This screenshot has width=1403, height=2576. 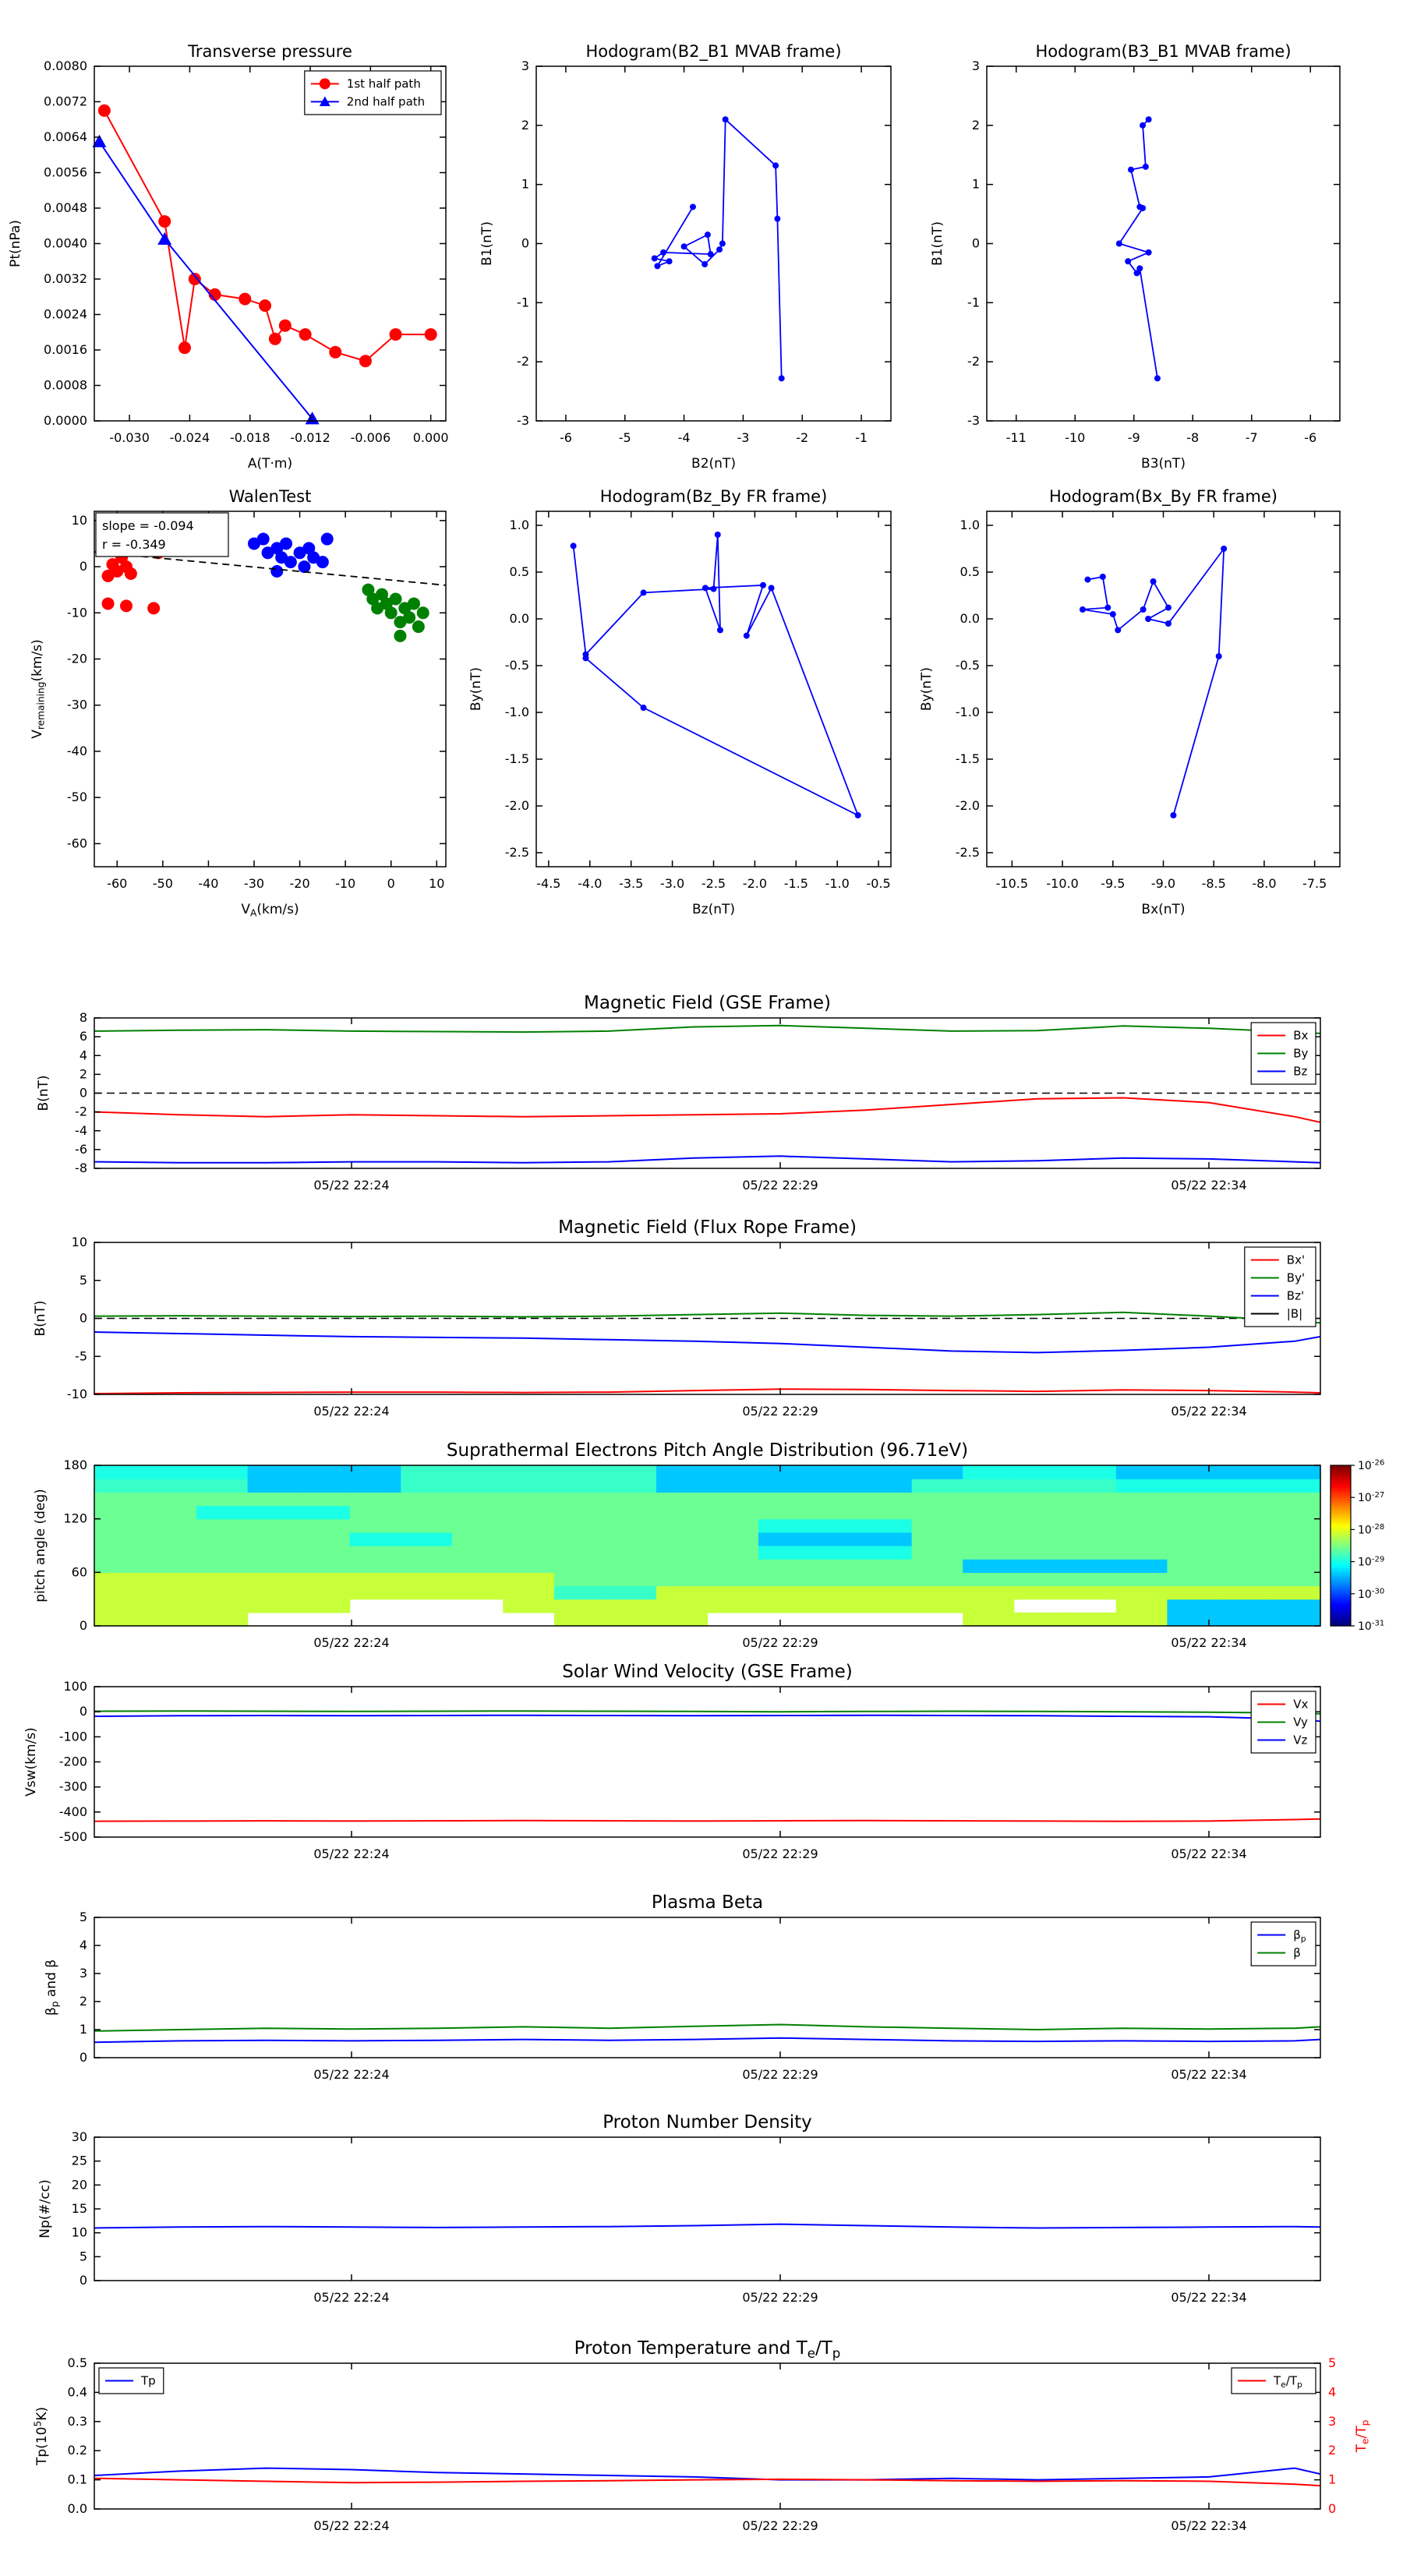 What do you see at coordinates (73, 1836) in the screenshot?
I see `y-tick-label: -500` at bounding box center [73, 1836].